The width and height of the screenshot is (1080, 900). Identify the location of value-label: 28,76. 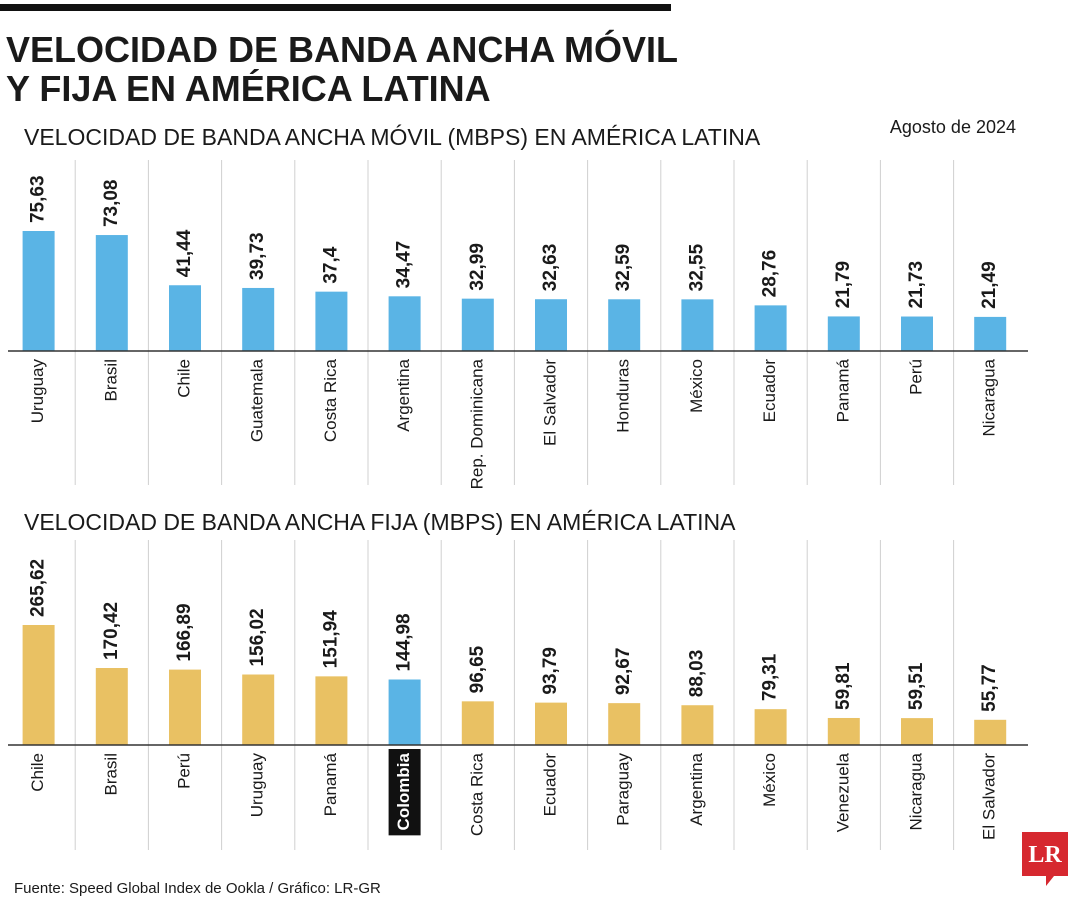
(770, 274).